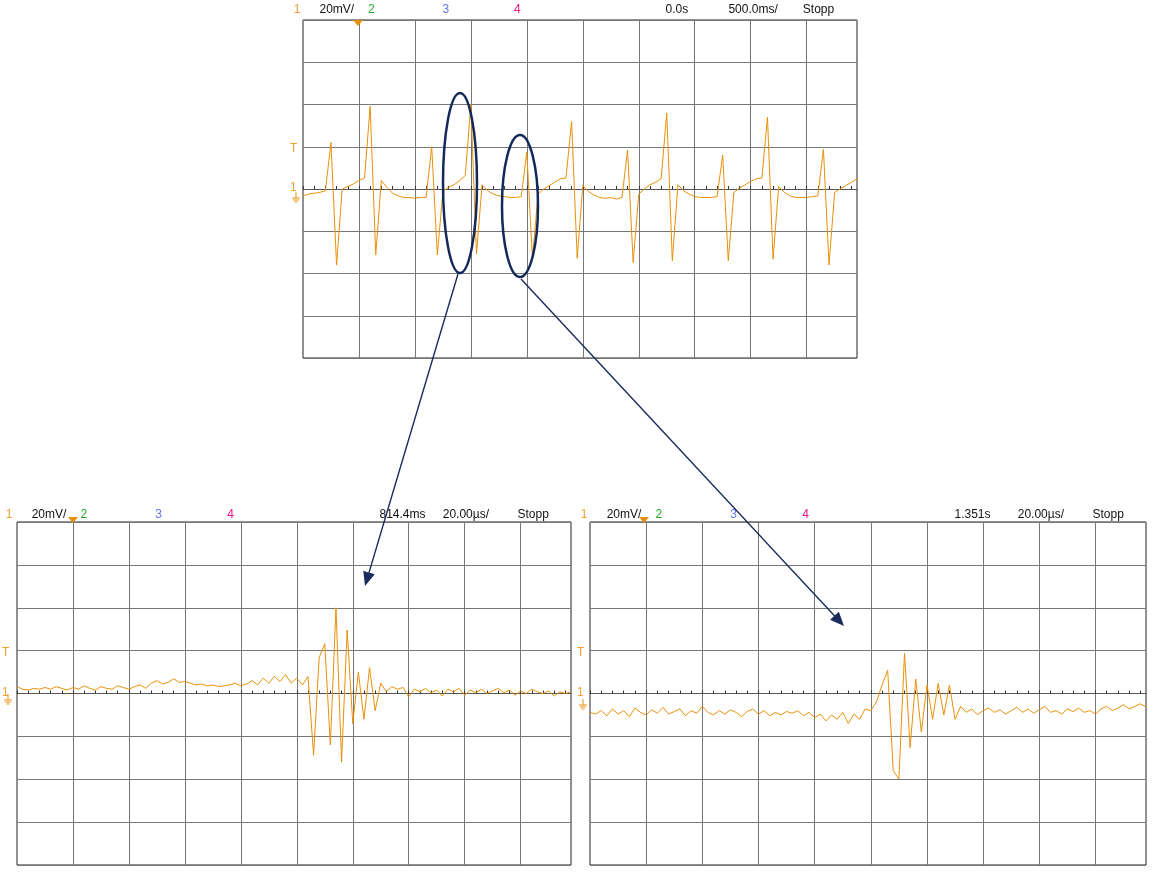  I want to click on text: 500.0ms/, so click(753, 9).